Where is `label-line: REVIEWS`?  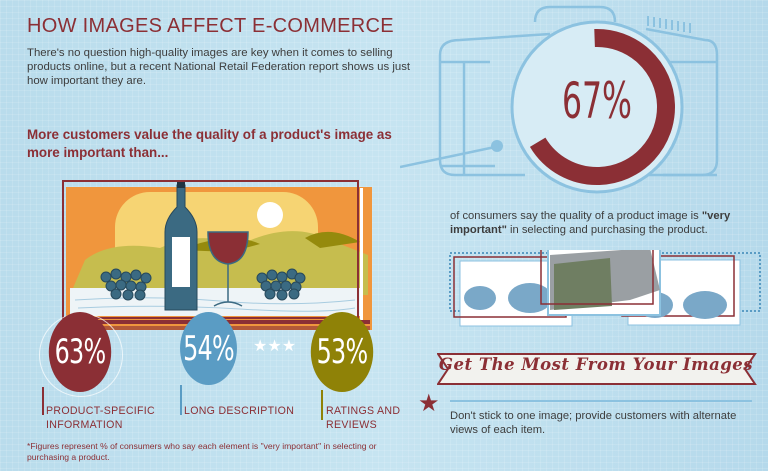
label-line: REVIEWS is located at coordinates (351, 425).